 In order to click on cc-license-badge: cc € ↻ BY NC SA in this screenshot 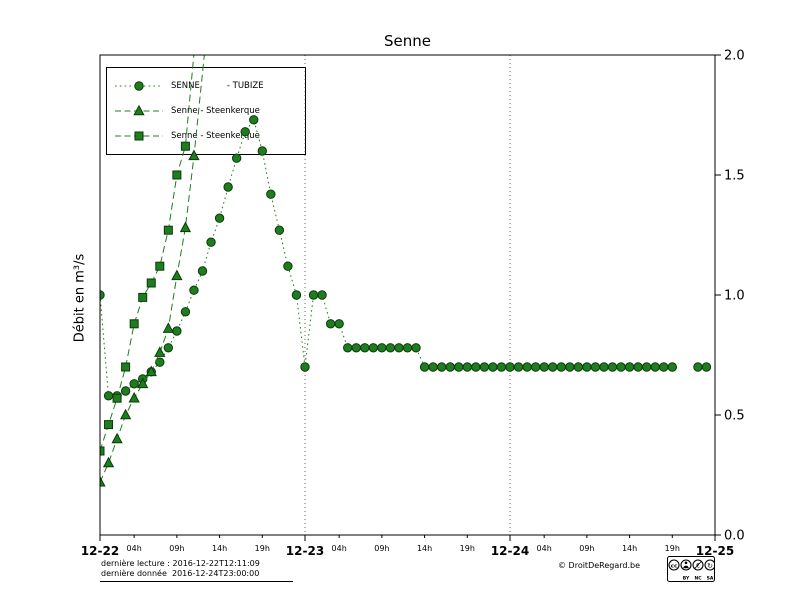, I will do `click(691, 569)`.